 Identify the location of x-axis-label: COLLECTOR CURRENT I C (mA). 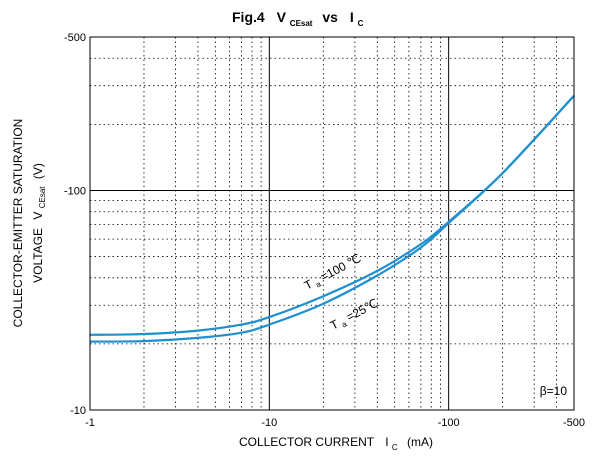
(336, 444).